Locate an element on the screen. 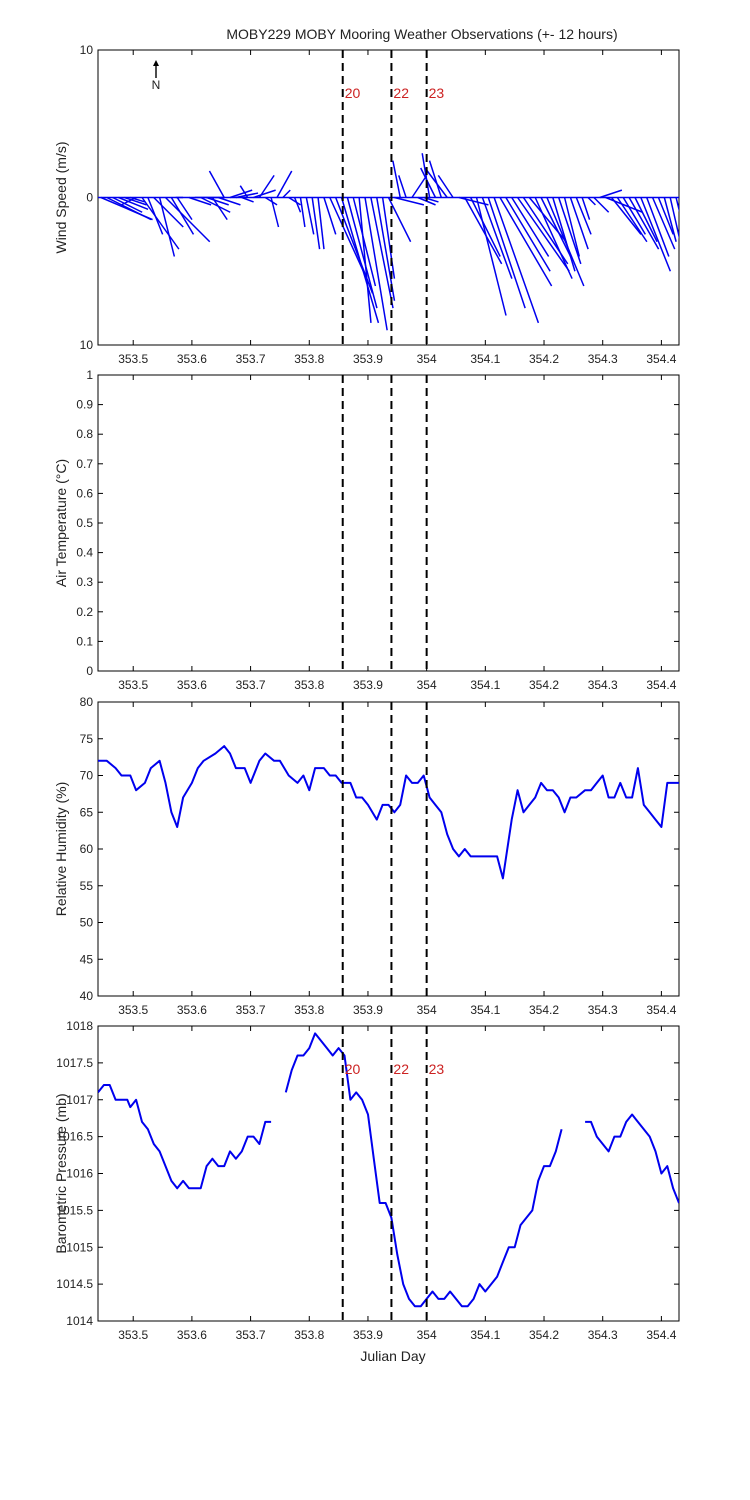 This screenshot has height=1500, width=750. y-tick-label: 10 is located at coordinates (87, 345).